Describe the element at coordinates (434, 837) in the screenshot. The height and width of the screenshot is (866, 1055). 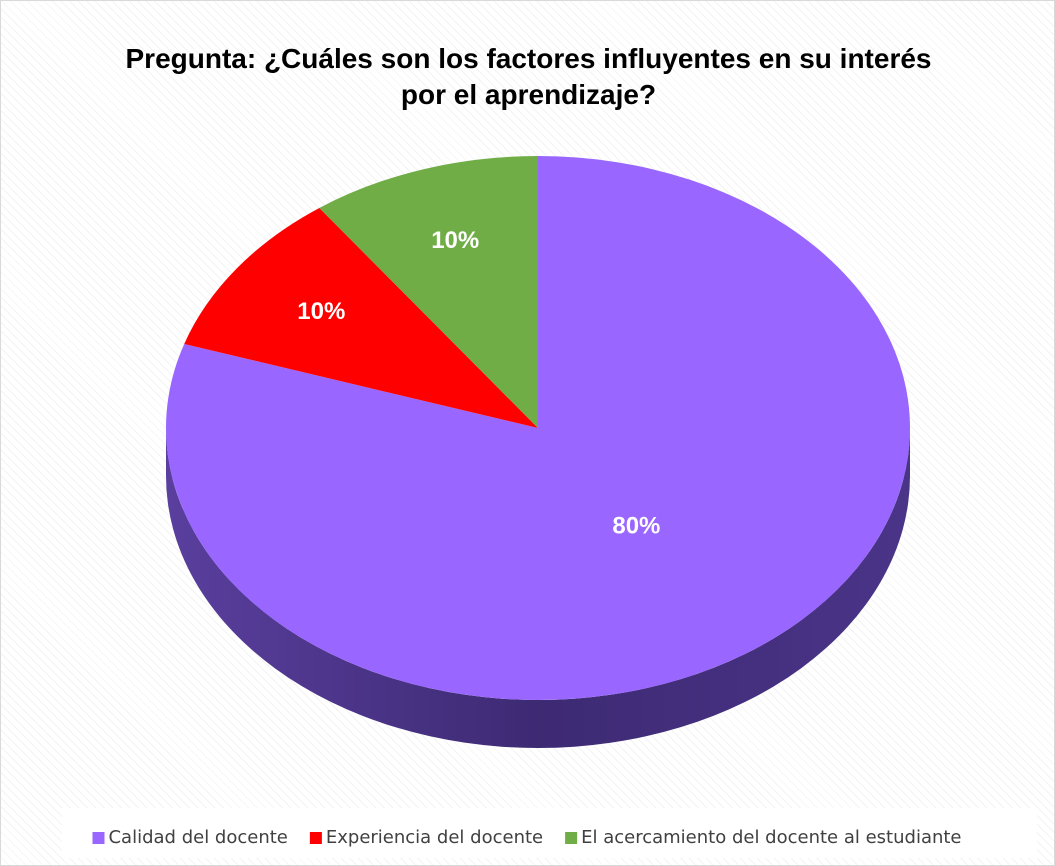
I see `legend-label: Experiencia del docente` at that location.